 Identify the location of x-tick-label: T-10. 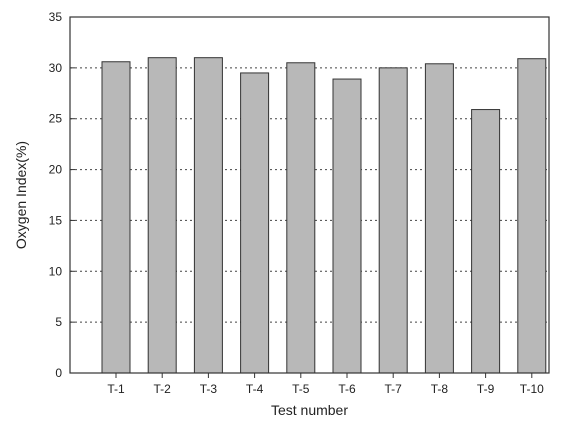
(532, 389).